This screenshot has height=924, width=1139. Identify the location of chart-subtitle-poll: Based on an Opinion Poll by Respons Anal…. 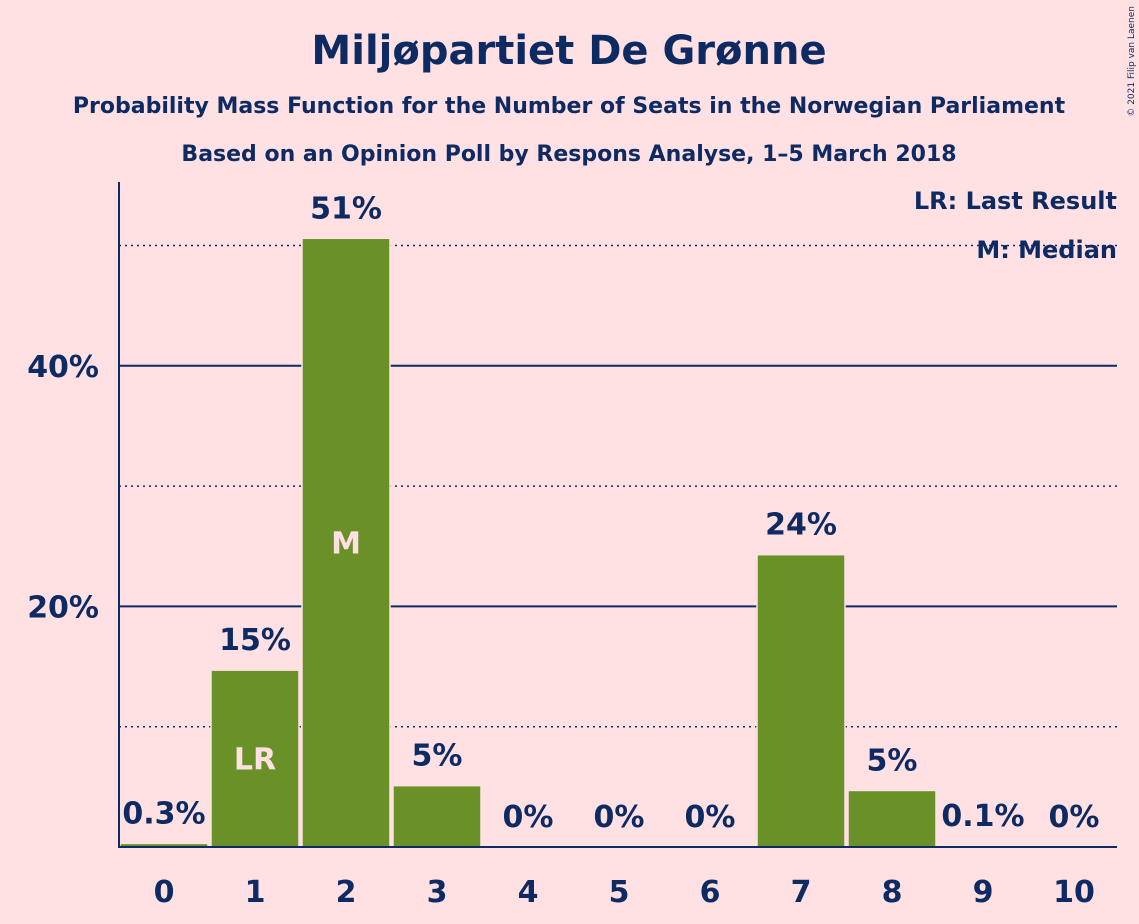
(568, 154).